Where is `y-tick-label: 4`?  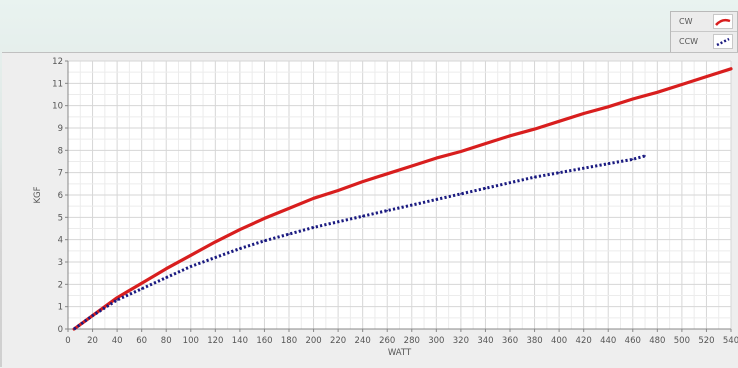 y-tick-label: 4 is located at coordinates (60, 241).